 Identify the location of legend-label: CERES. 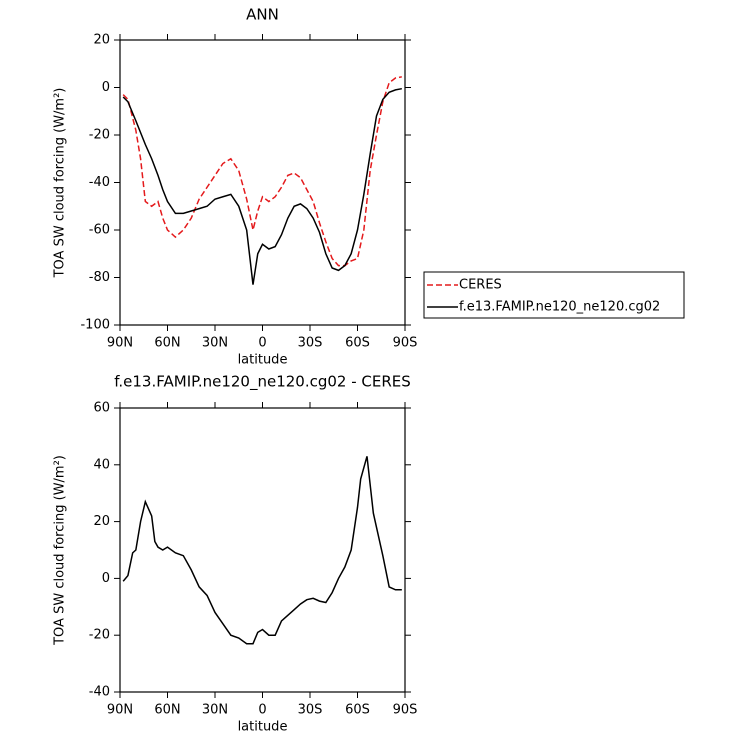
(480, 285).